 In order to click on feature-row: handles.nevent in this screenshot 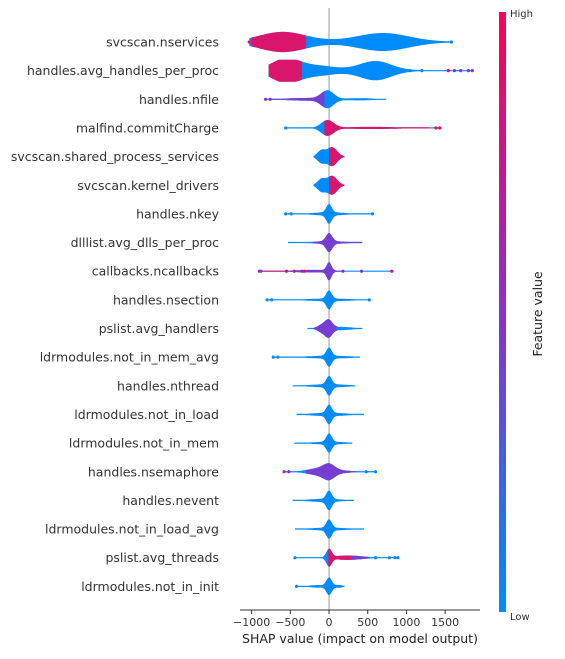, I will do `click(238, 500)`.